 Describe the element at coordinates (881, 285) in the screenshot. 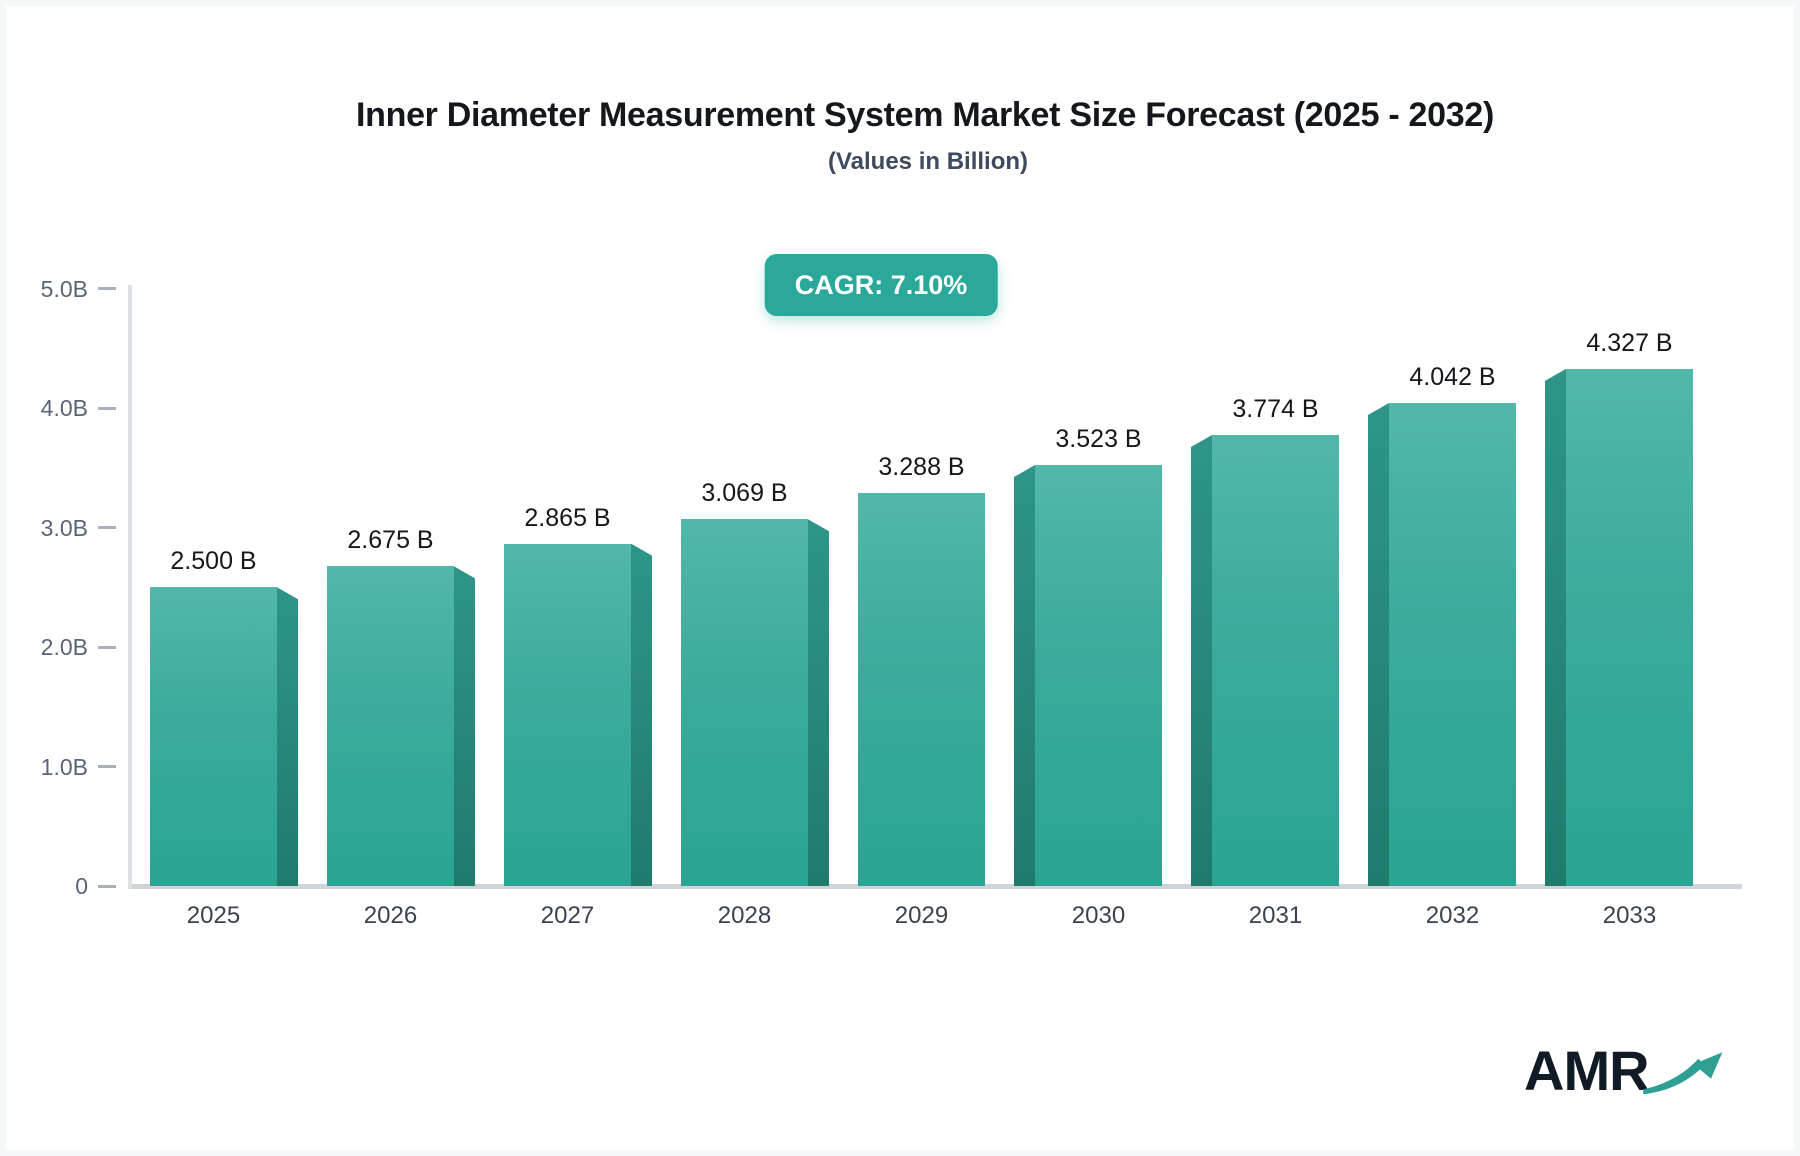

I see `cagr-badge: CAGR: 7.10%` at that location.